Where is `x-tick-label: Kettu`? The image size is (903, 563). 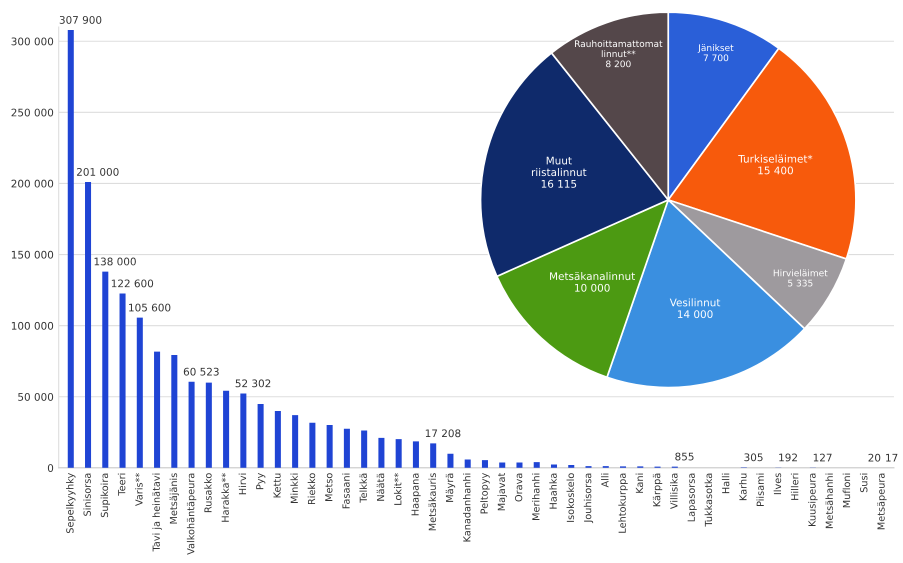 x-tick-label: Kettu is located at coordinates (277, 486).